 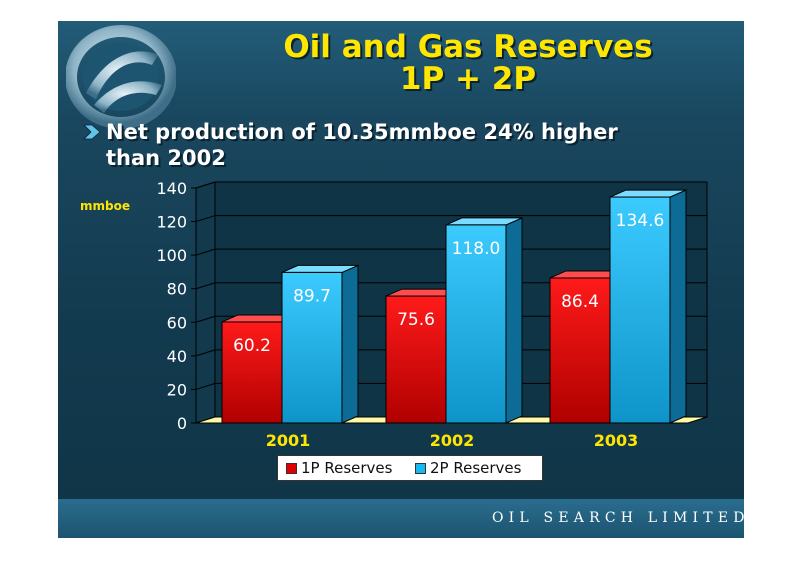 What do you see at coordinates (121, 77) in the screenshot?
I see `company-logo-icon` at bounding box center [121, 77].